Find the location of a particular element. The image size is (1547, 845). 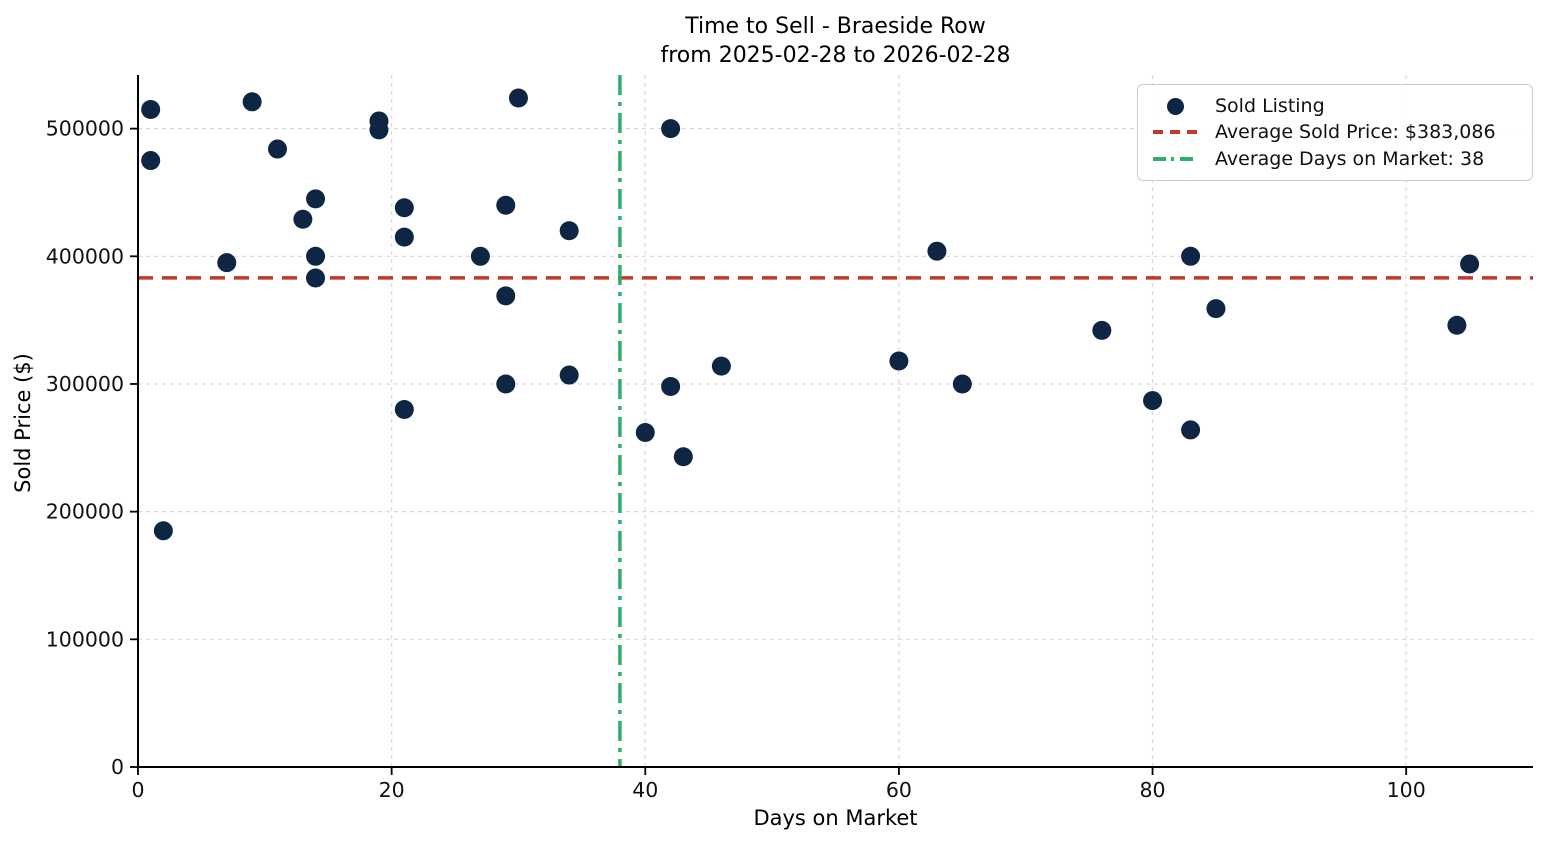

x-tick-label: 60 is located at coordinates (899, 790).